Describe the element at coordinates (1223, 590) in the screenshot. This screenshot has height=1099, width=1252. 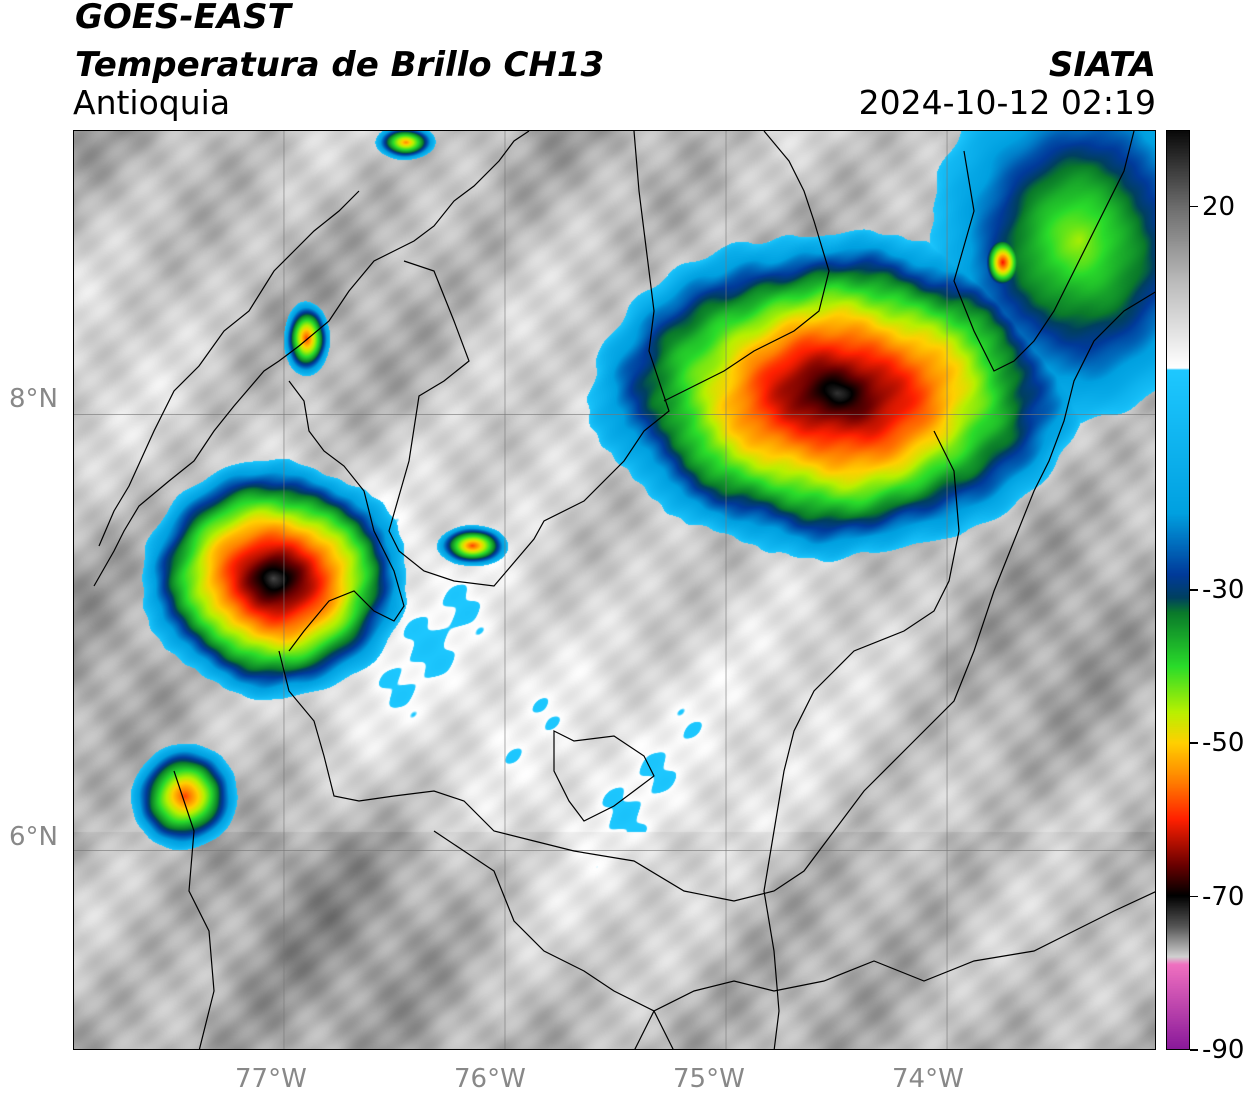
I see `colorbar-label: -30` at that location.